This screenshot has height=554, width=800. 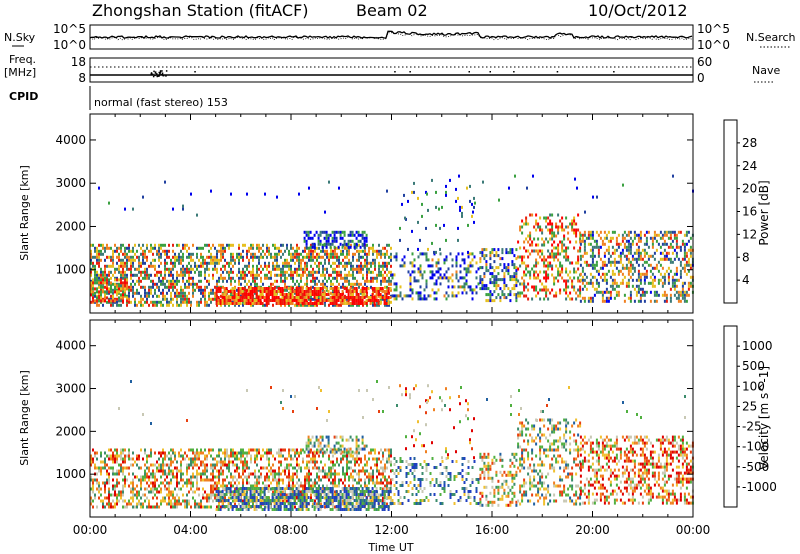 I want to click on freq-point, so click(x=155, y=73).